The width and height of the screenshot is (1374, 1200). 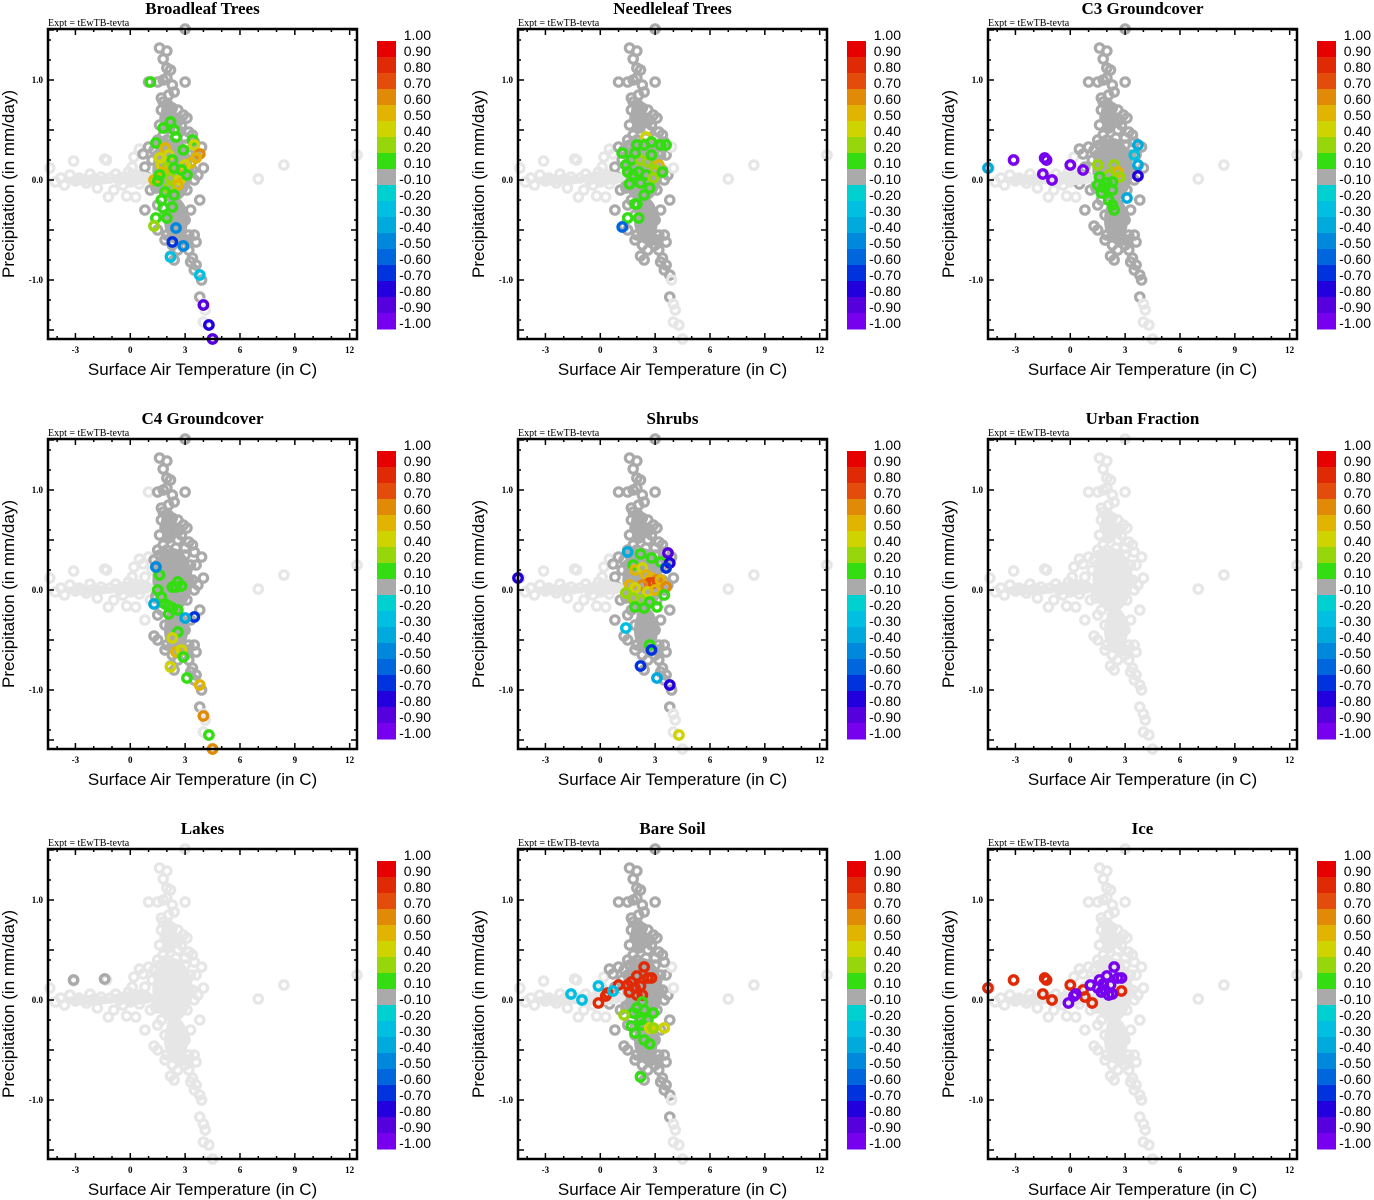 I want to click on x-tick-label: -3, so click(x=546, y=1170).